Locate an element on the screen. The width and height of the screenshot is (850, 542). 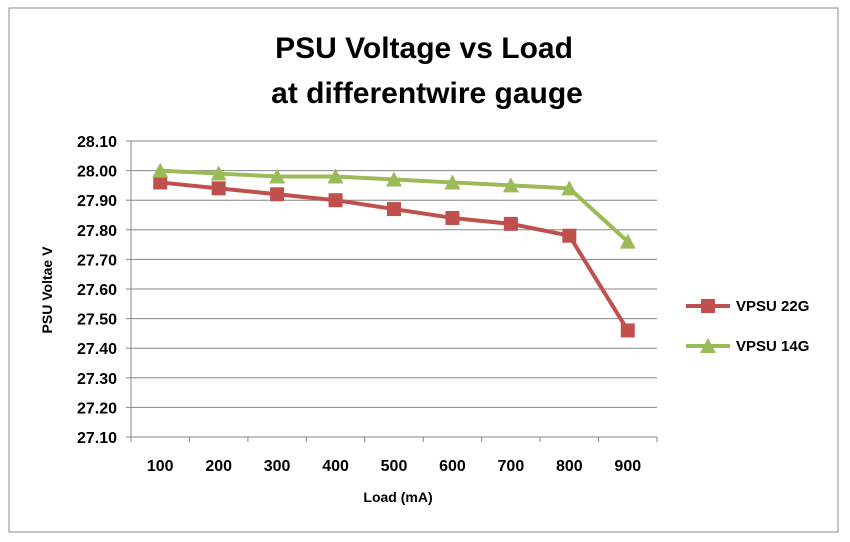
chart-title-line-2: at differentwire gauge is located at coordinates (427, 93).